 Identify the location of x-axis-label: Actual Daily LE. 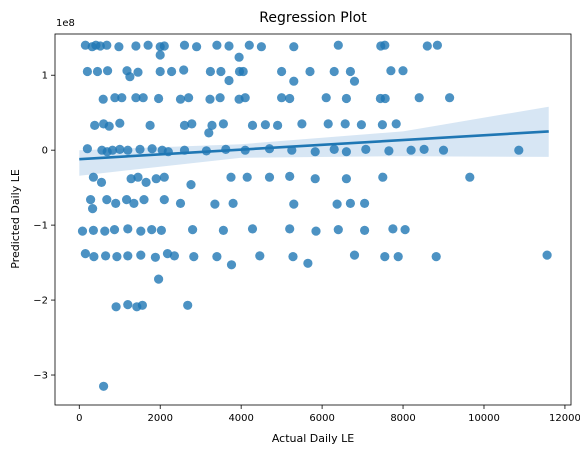
(313, 438).